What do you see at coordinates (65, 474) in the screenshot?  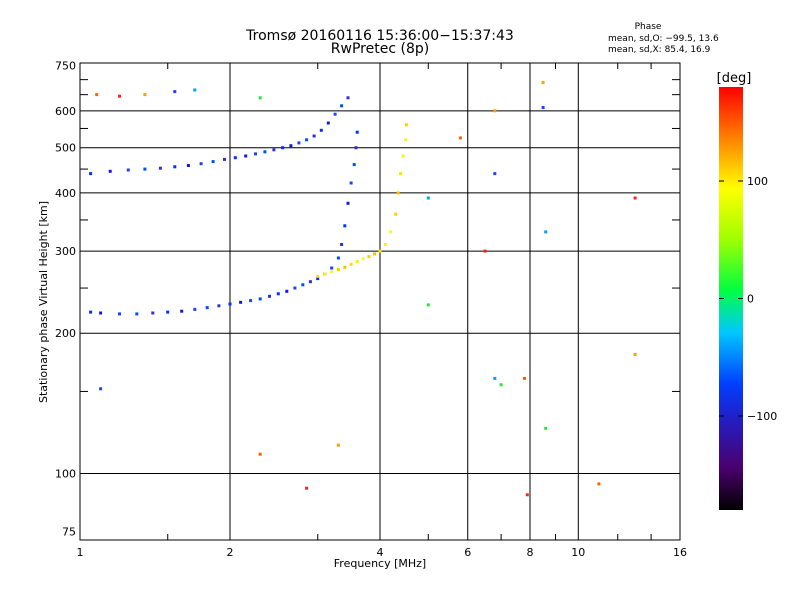 I see `y-tick-label: 100` at bounding box center [65, 474].